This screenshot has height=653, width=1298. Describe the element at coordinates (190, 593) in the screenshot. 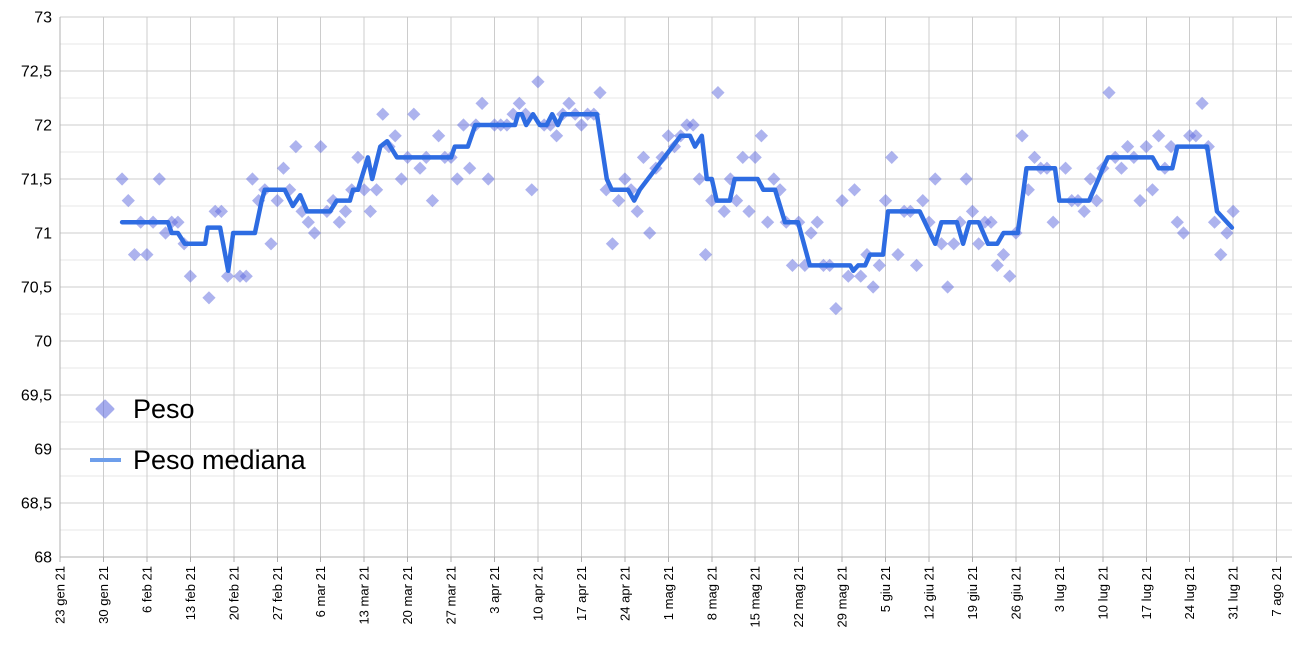

I see `x-tick-label: 13 feb 21` at that location.